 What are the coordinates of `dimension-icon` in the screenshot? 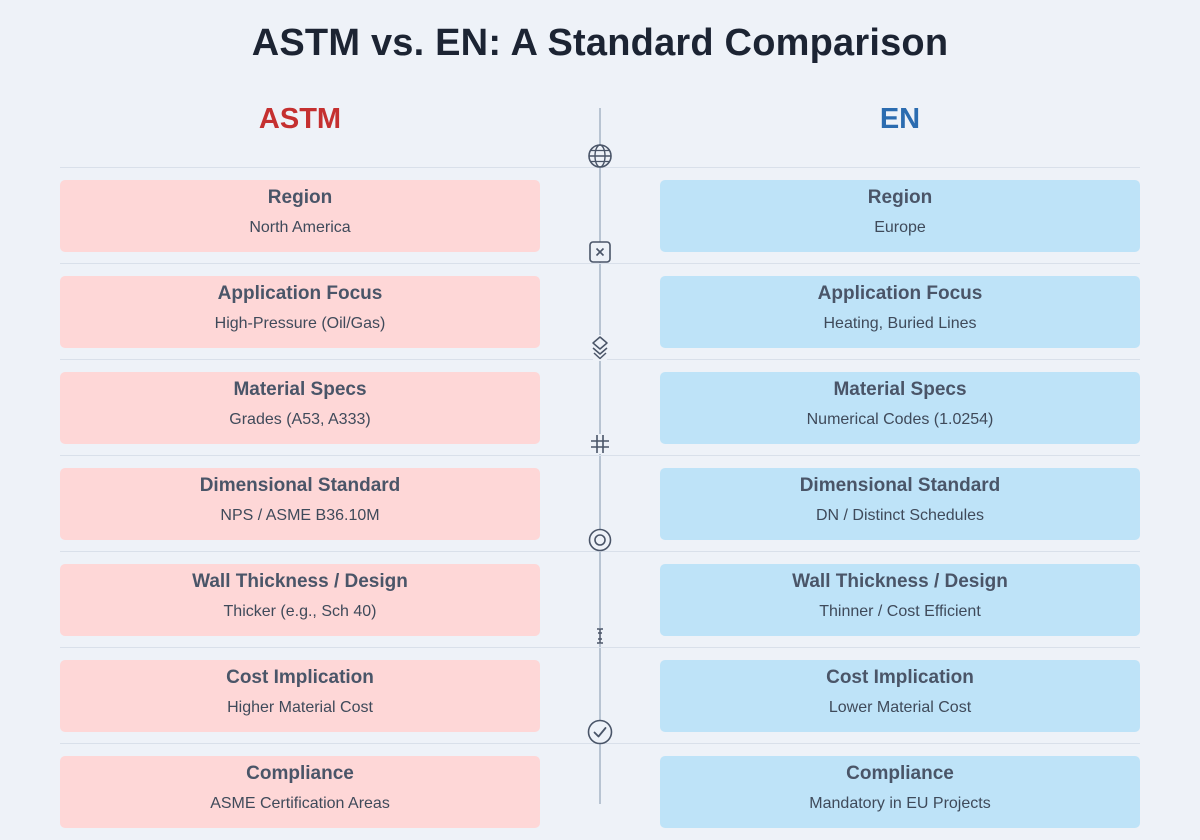 It's located at (600, 636).